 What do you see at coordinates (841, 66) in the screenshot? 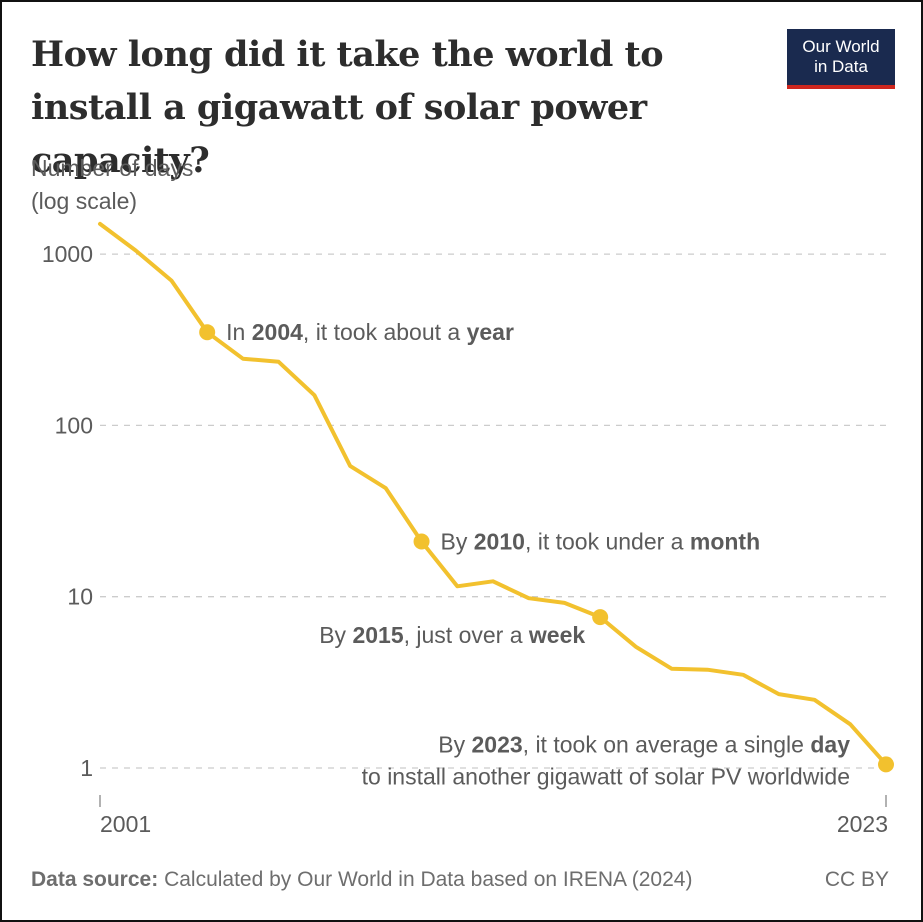
I see `logo-line-2: in Data` at bounding box center [841, 66].